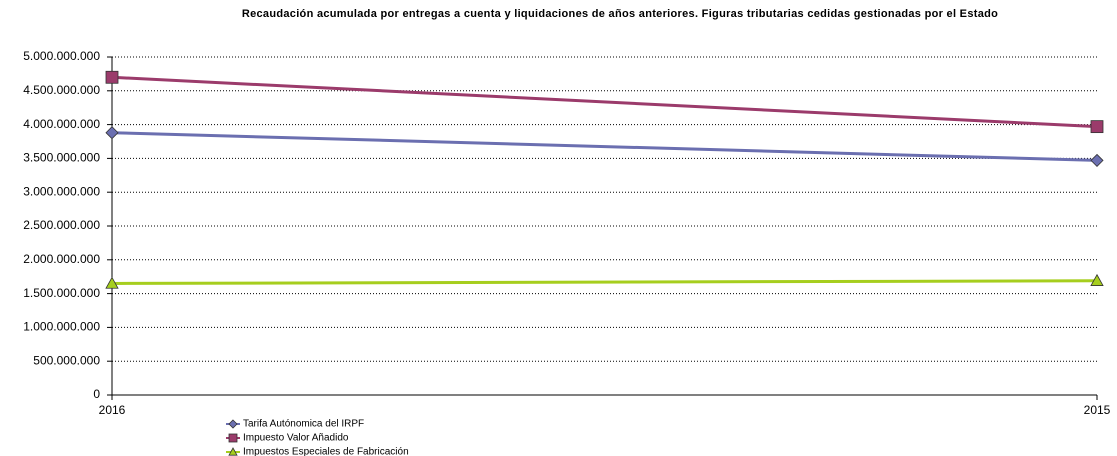 The image size is (1117, 456). Describe the element at coordinates (61, 327) in the screenshot. I see `y-tick-label: 1.000.000.000` at that location.